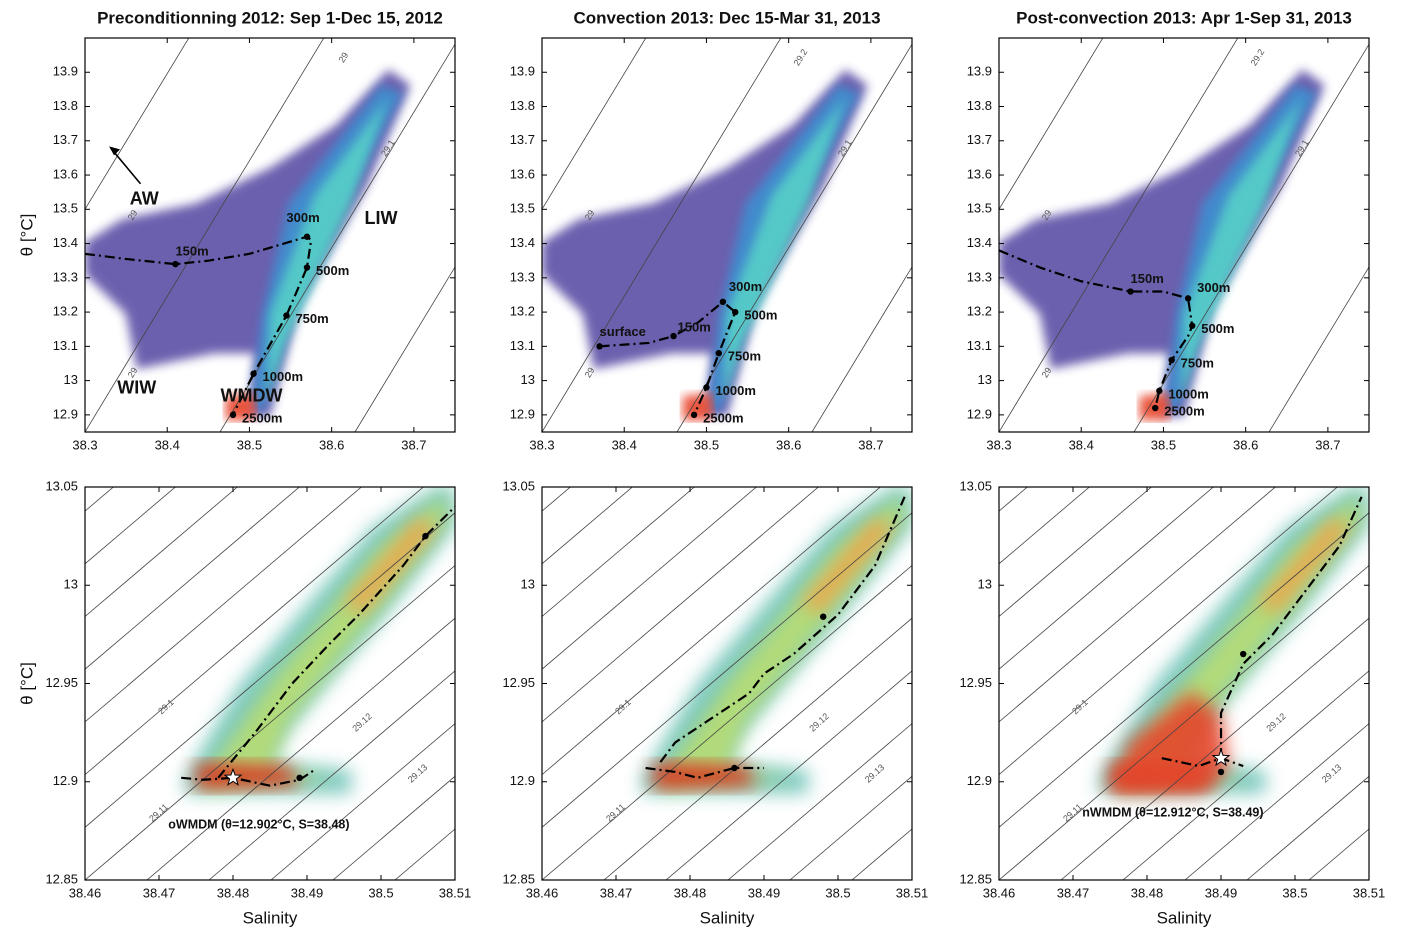  What do you see at coordinates (115, 151) in the screenshot?
I see `arrow-head` at bounding box center [115, 151].